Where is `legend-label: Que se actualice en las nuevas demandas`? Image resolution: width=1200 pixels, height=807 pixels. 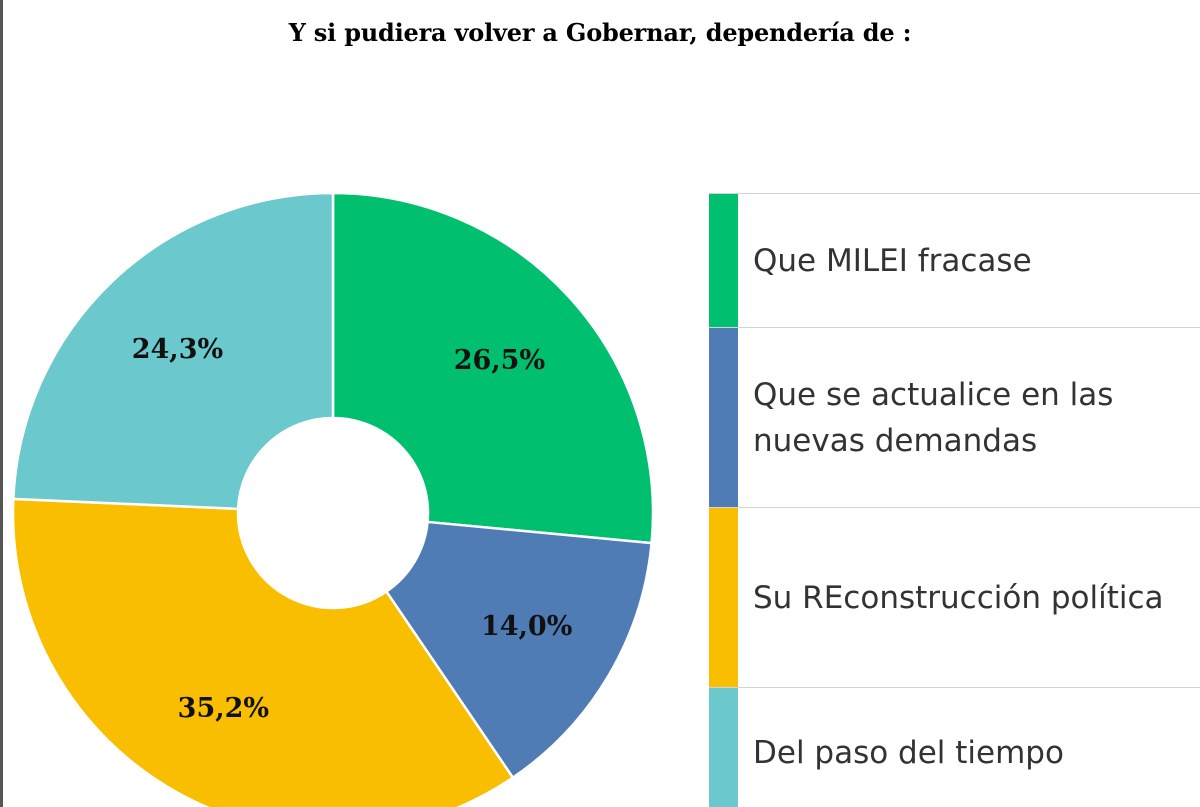 legend-label: Que se actualice en las nuevas demandas is located at coordinates (933, 417).